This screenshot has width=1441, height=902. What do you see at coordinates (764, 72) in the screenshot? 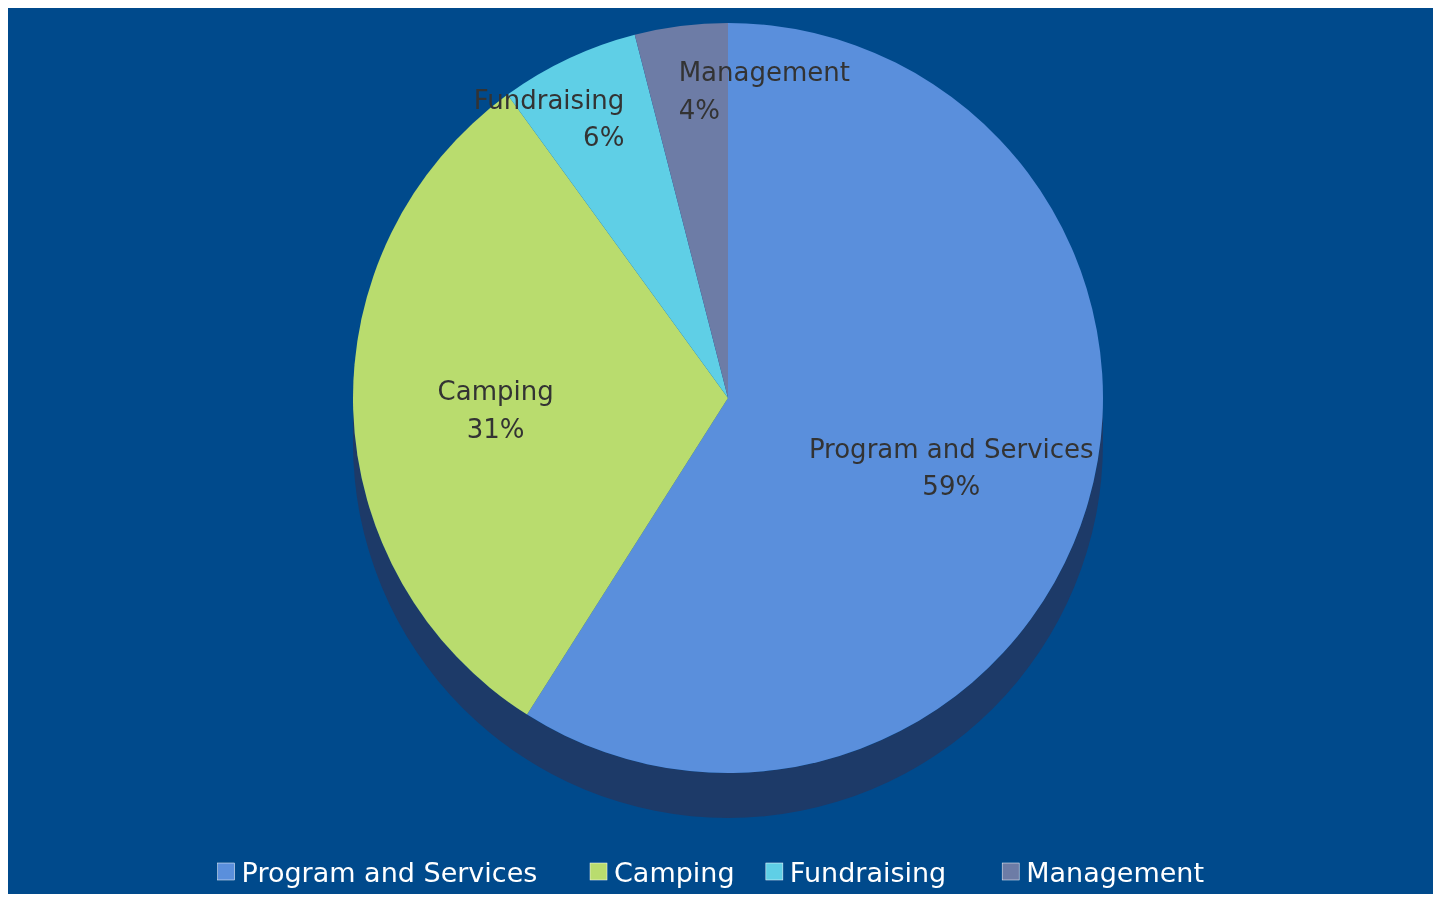
I see `slice-label: Management` at bounding box center [764, 72].